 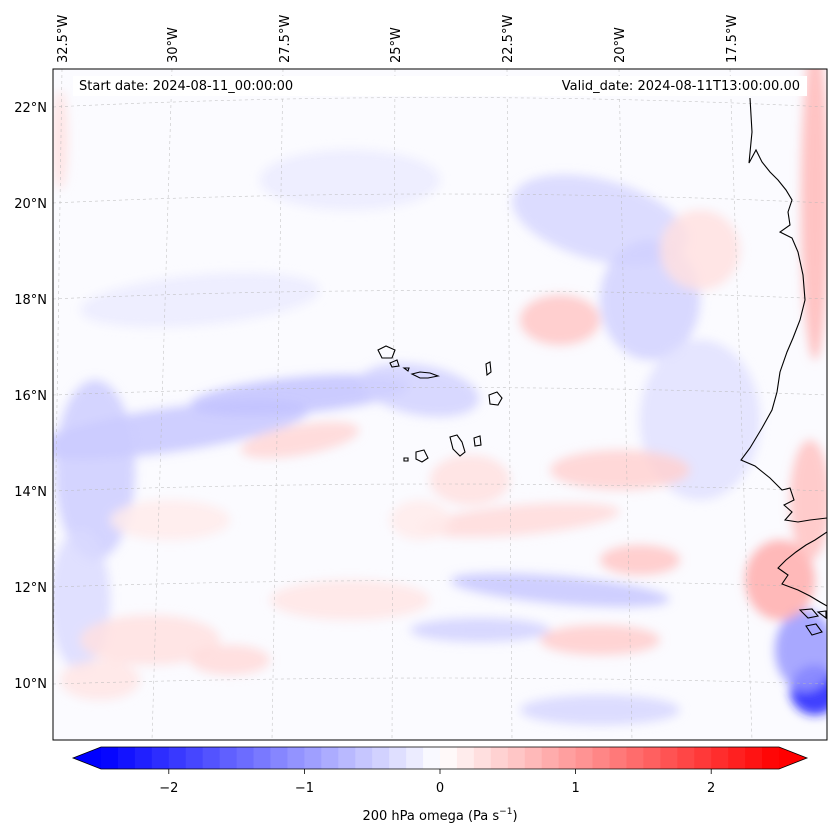 I want to click on colorbar-ticks: −2 −1 0 1 2, so click(x=437, y=782).